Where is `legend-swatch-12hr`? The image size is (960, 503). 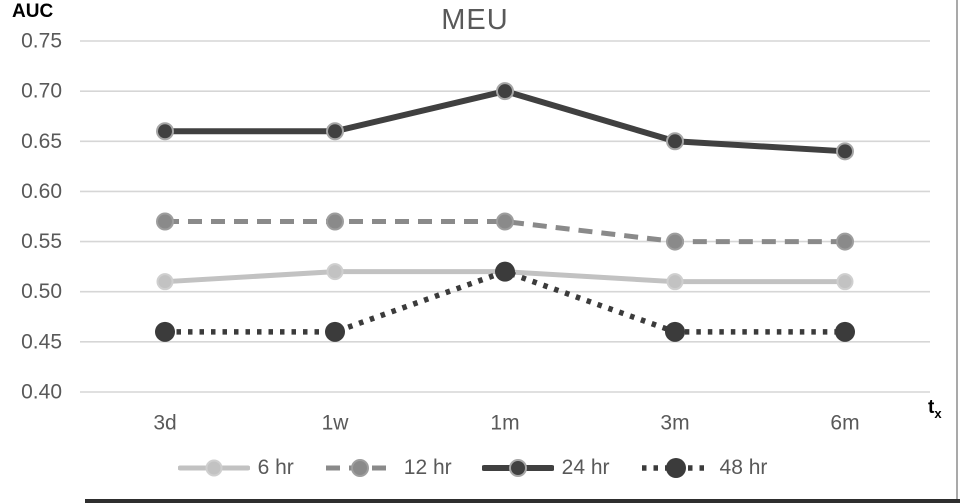 legend-swatch-12hr is located at coordinates (359, 468).